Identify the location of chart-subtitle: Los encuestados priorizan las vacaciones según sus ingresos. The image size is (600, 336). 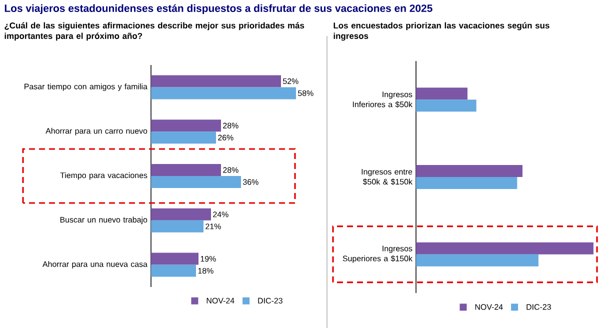
(442, 31).